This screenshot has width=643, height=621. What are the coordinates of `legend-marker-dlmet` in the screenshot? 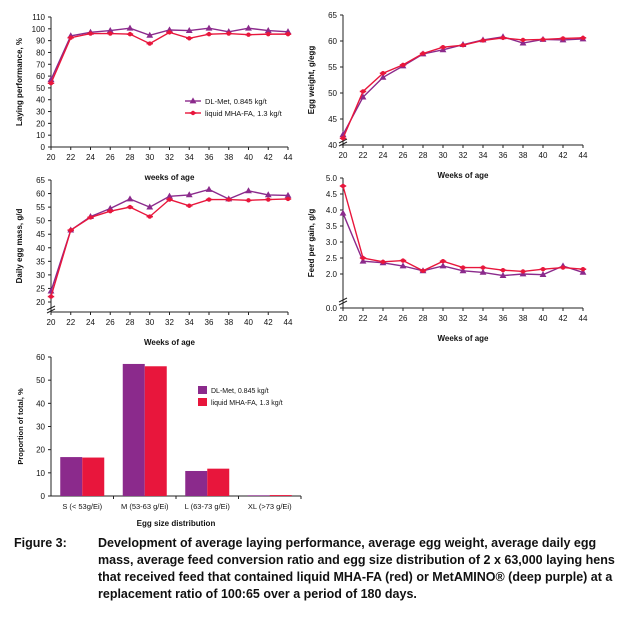 It's located at (193, 100).